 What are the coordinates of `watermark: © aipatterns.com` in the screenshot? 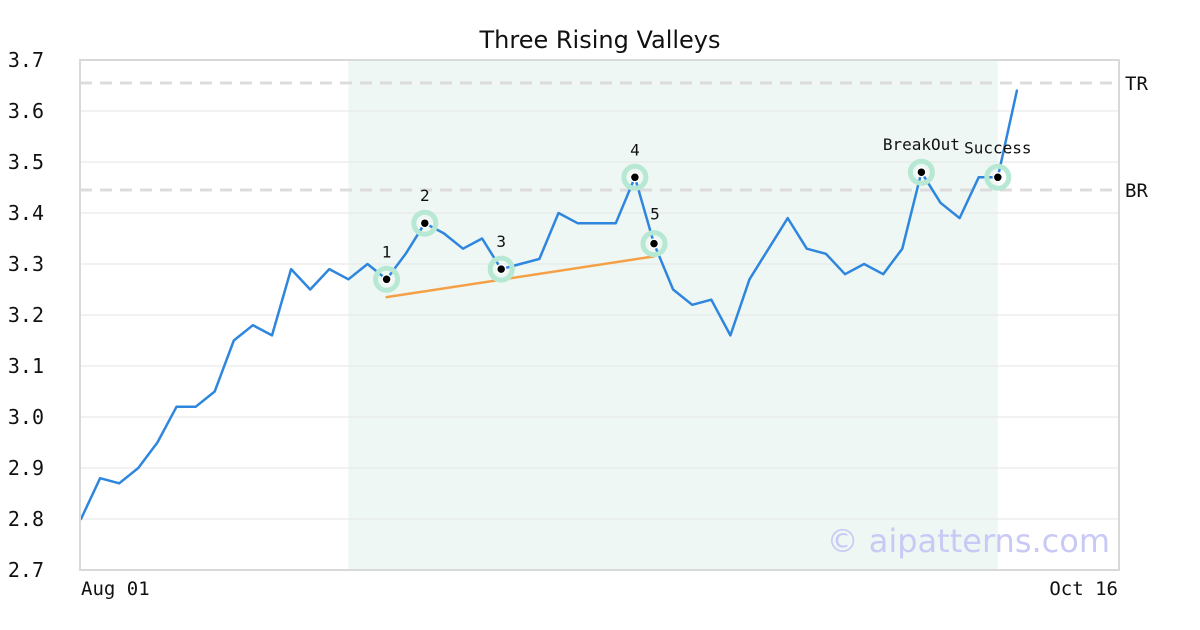 It's located at (968, 541).